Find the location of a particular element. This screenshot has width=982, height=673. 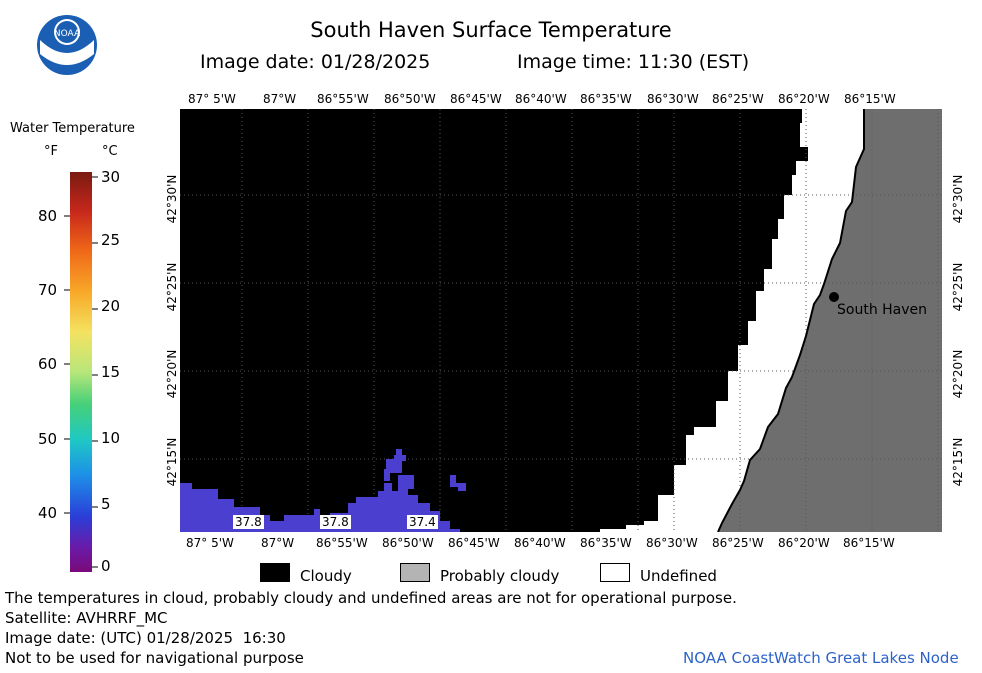

celsius-label: 10 is located at coordinates (111, 438).